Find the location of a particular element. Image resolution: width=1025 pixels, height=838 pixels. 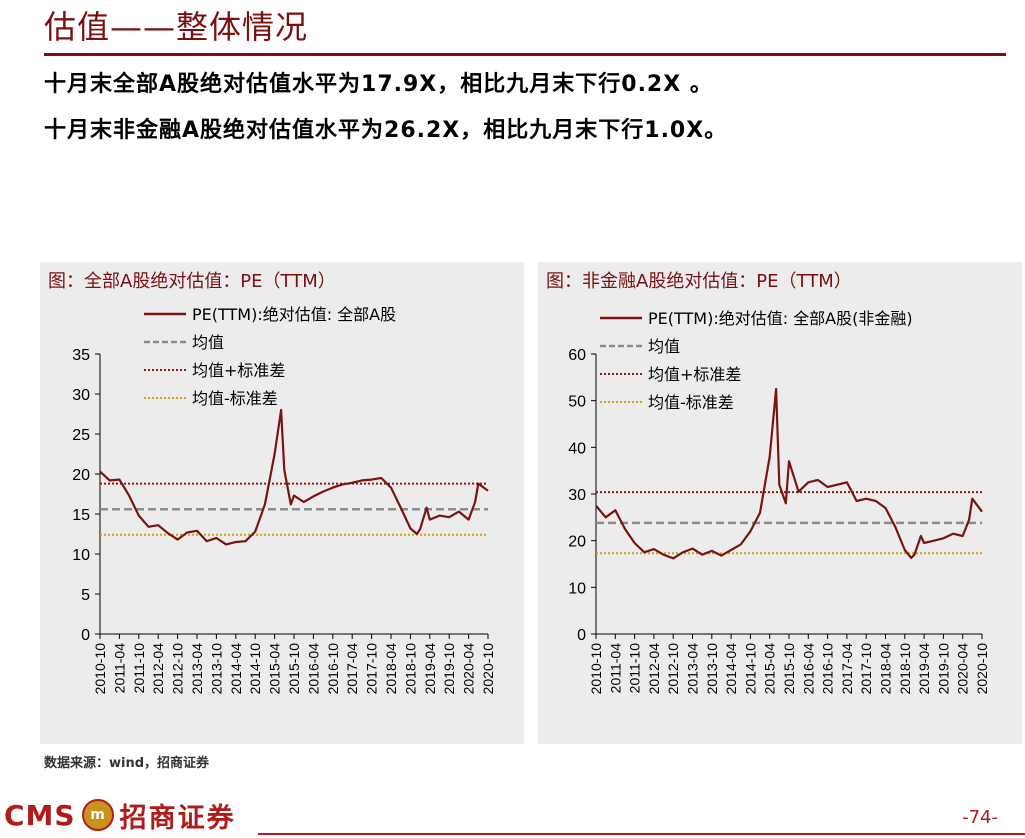

company-logo: CMS m 招商证券 is located at coordinates (120, 815).